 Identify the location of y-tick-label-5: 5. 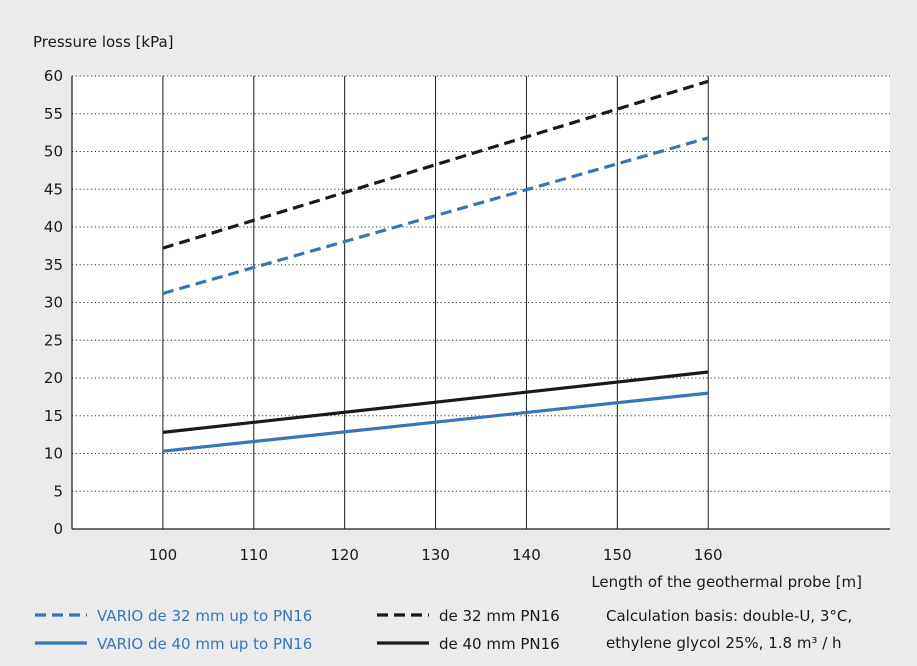
(58, 491).